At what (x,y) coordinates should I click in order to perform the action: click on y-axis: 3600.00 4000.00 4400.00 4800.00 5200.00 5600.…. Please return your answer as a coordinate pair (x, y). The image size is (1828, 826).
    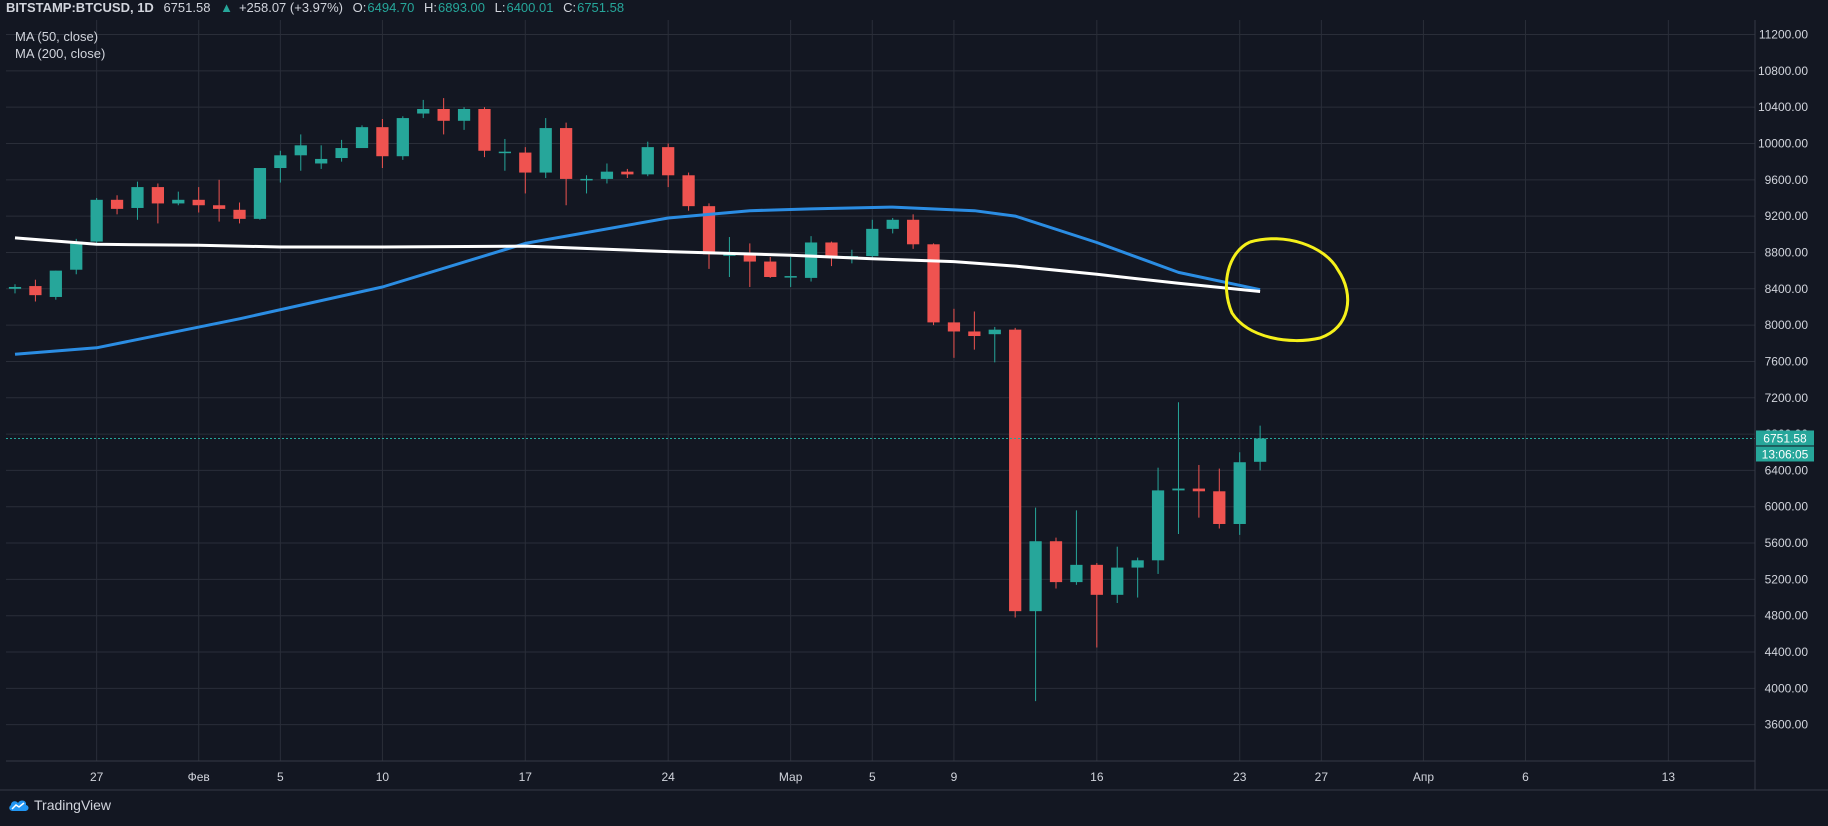
    Looking at the image, I should click on (1783, 380).